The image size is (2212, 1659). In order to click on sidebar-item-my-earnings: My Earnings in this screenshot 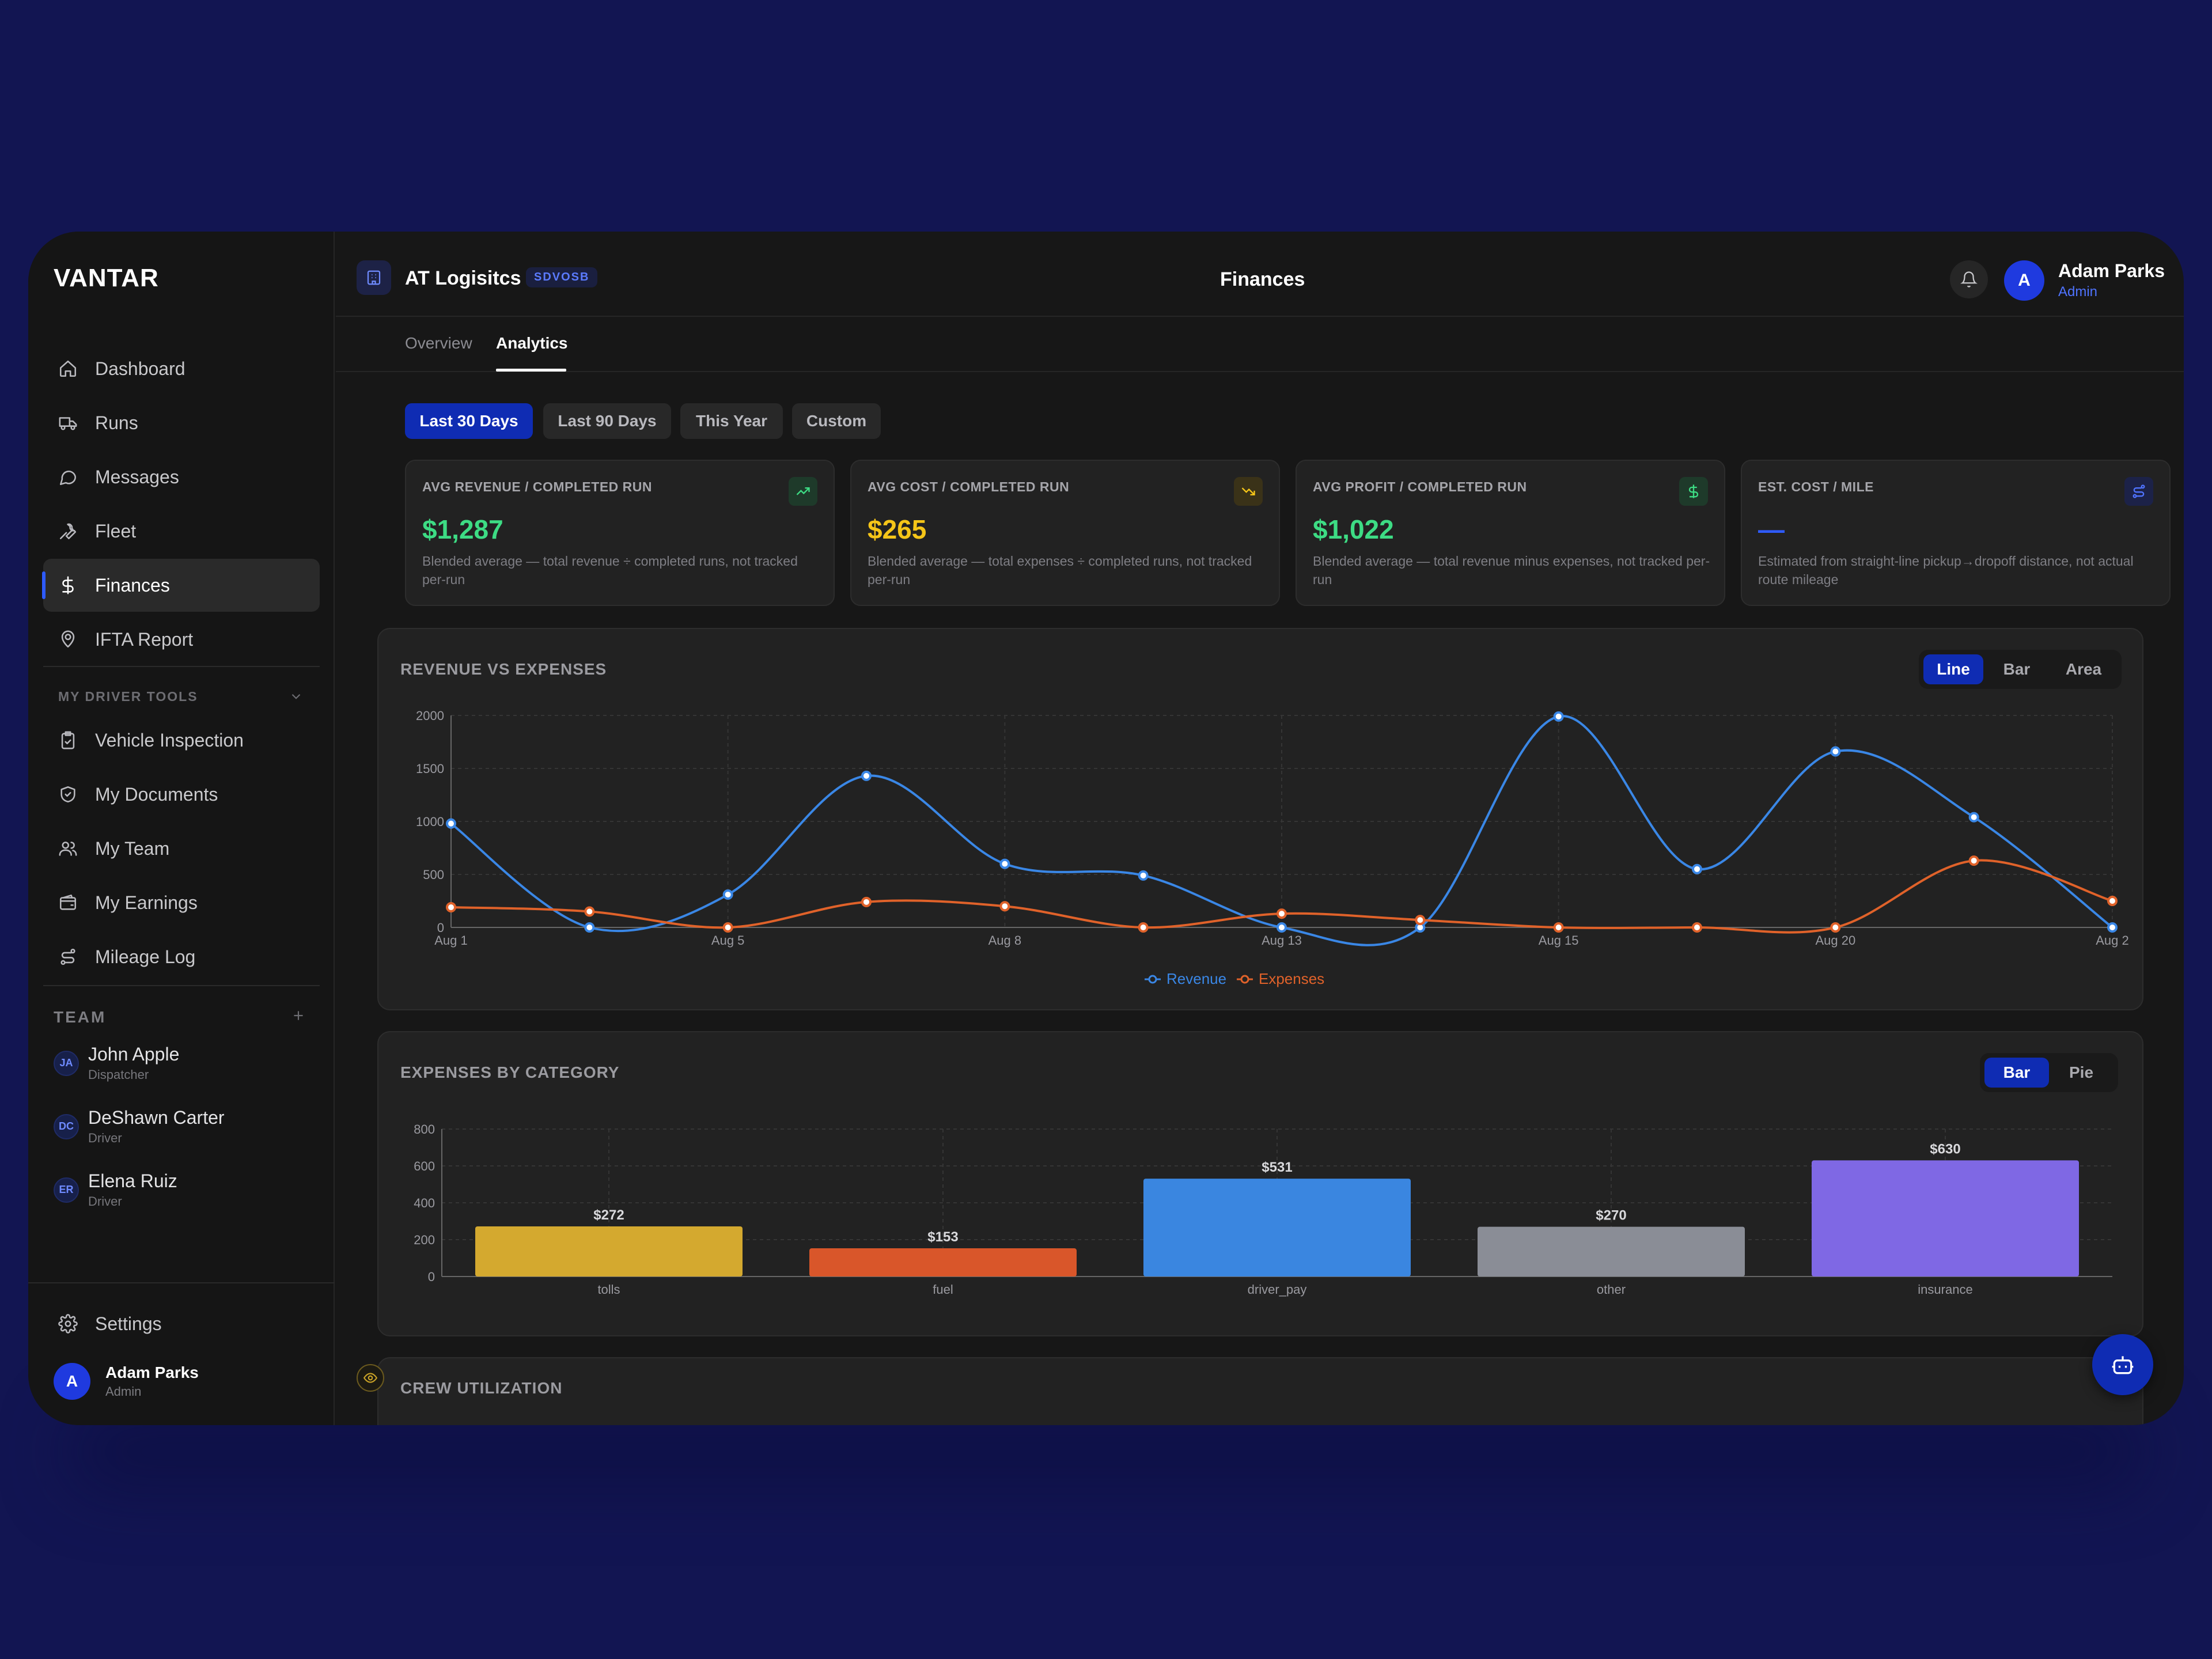, I will do `click(181, 902)`.